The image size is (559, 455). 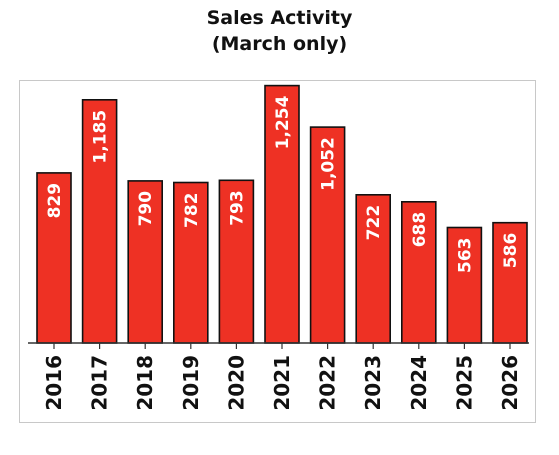 I want to click on bar-2020, so click(x=236, y=261).